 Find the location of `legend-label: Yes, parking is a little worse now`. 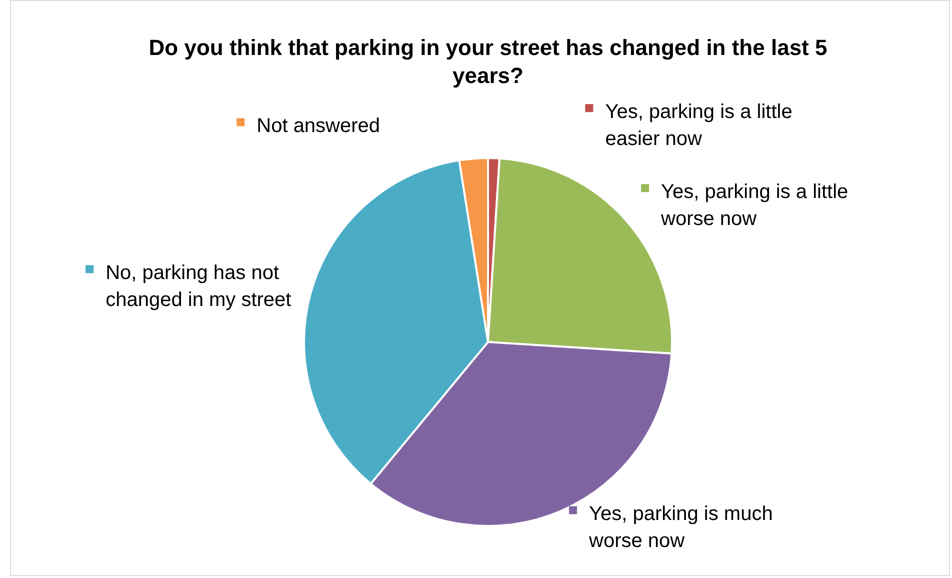

legend-label: Yes, parking is a little worse now is located at coordinates (754, 205).